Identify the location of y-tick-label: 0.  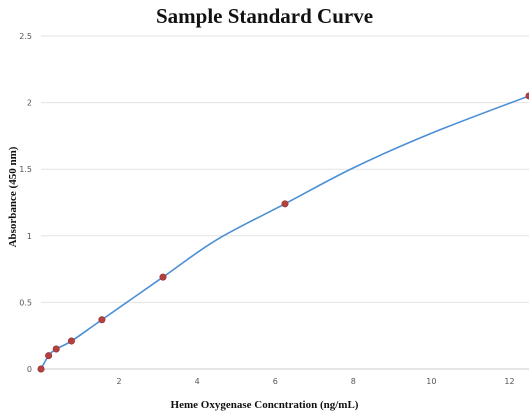
(29, 369).